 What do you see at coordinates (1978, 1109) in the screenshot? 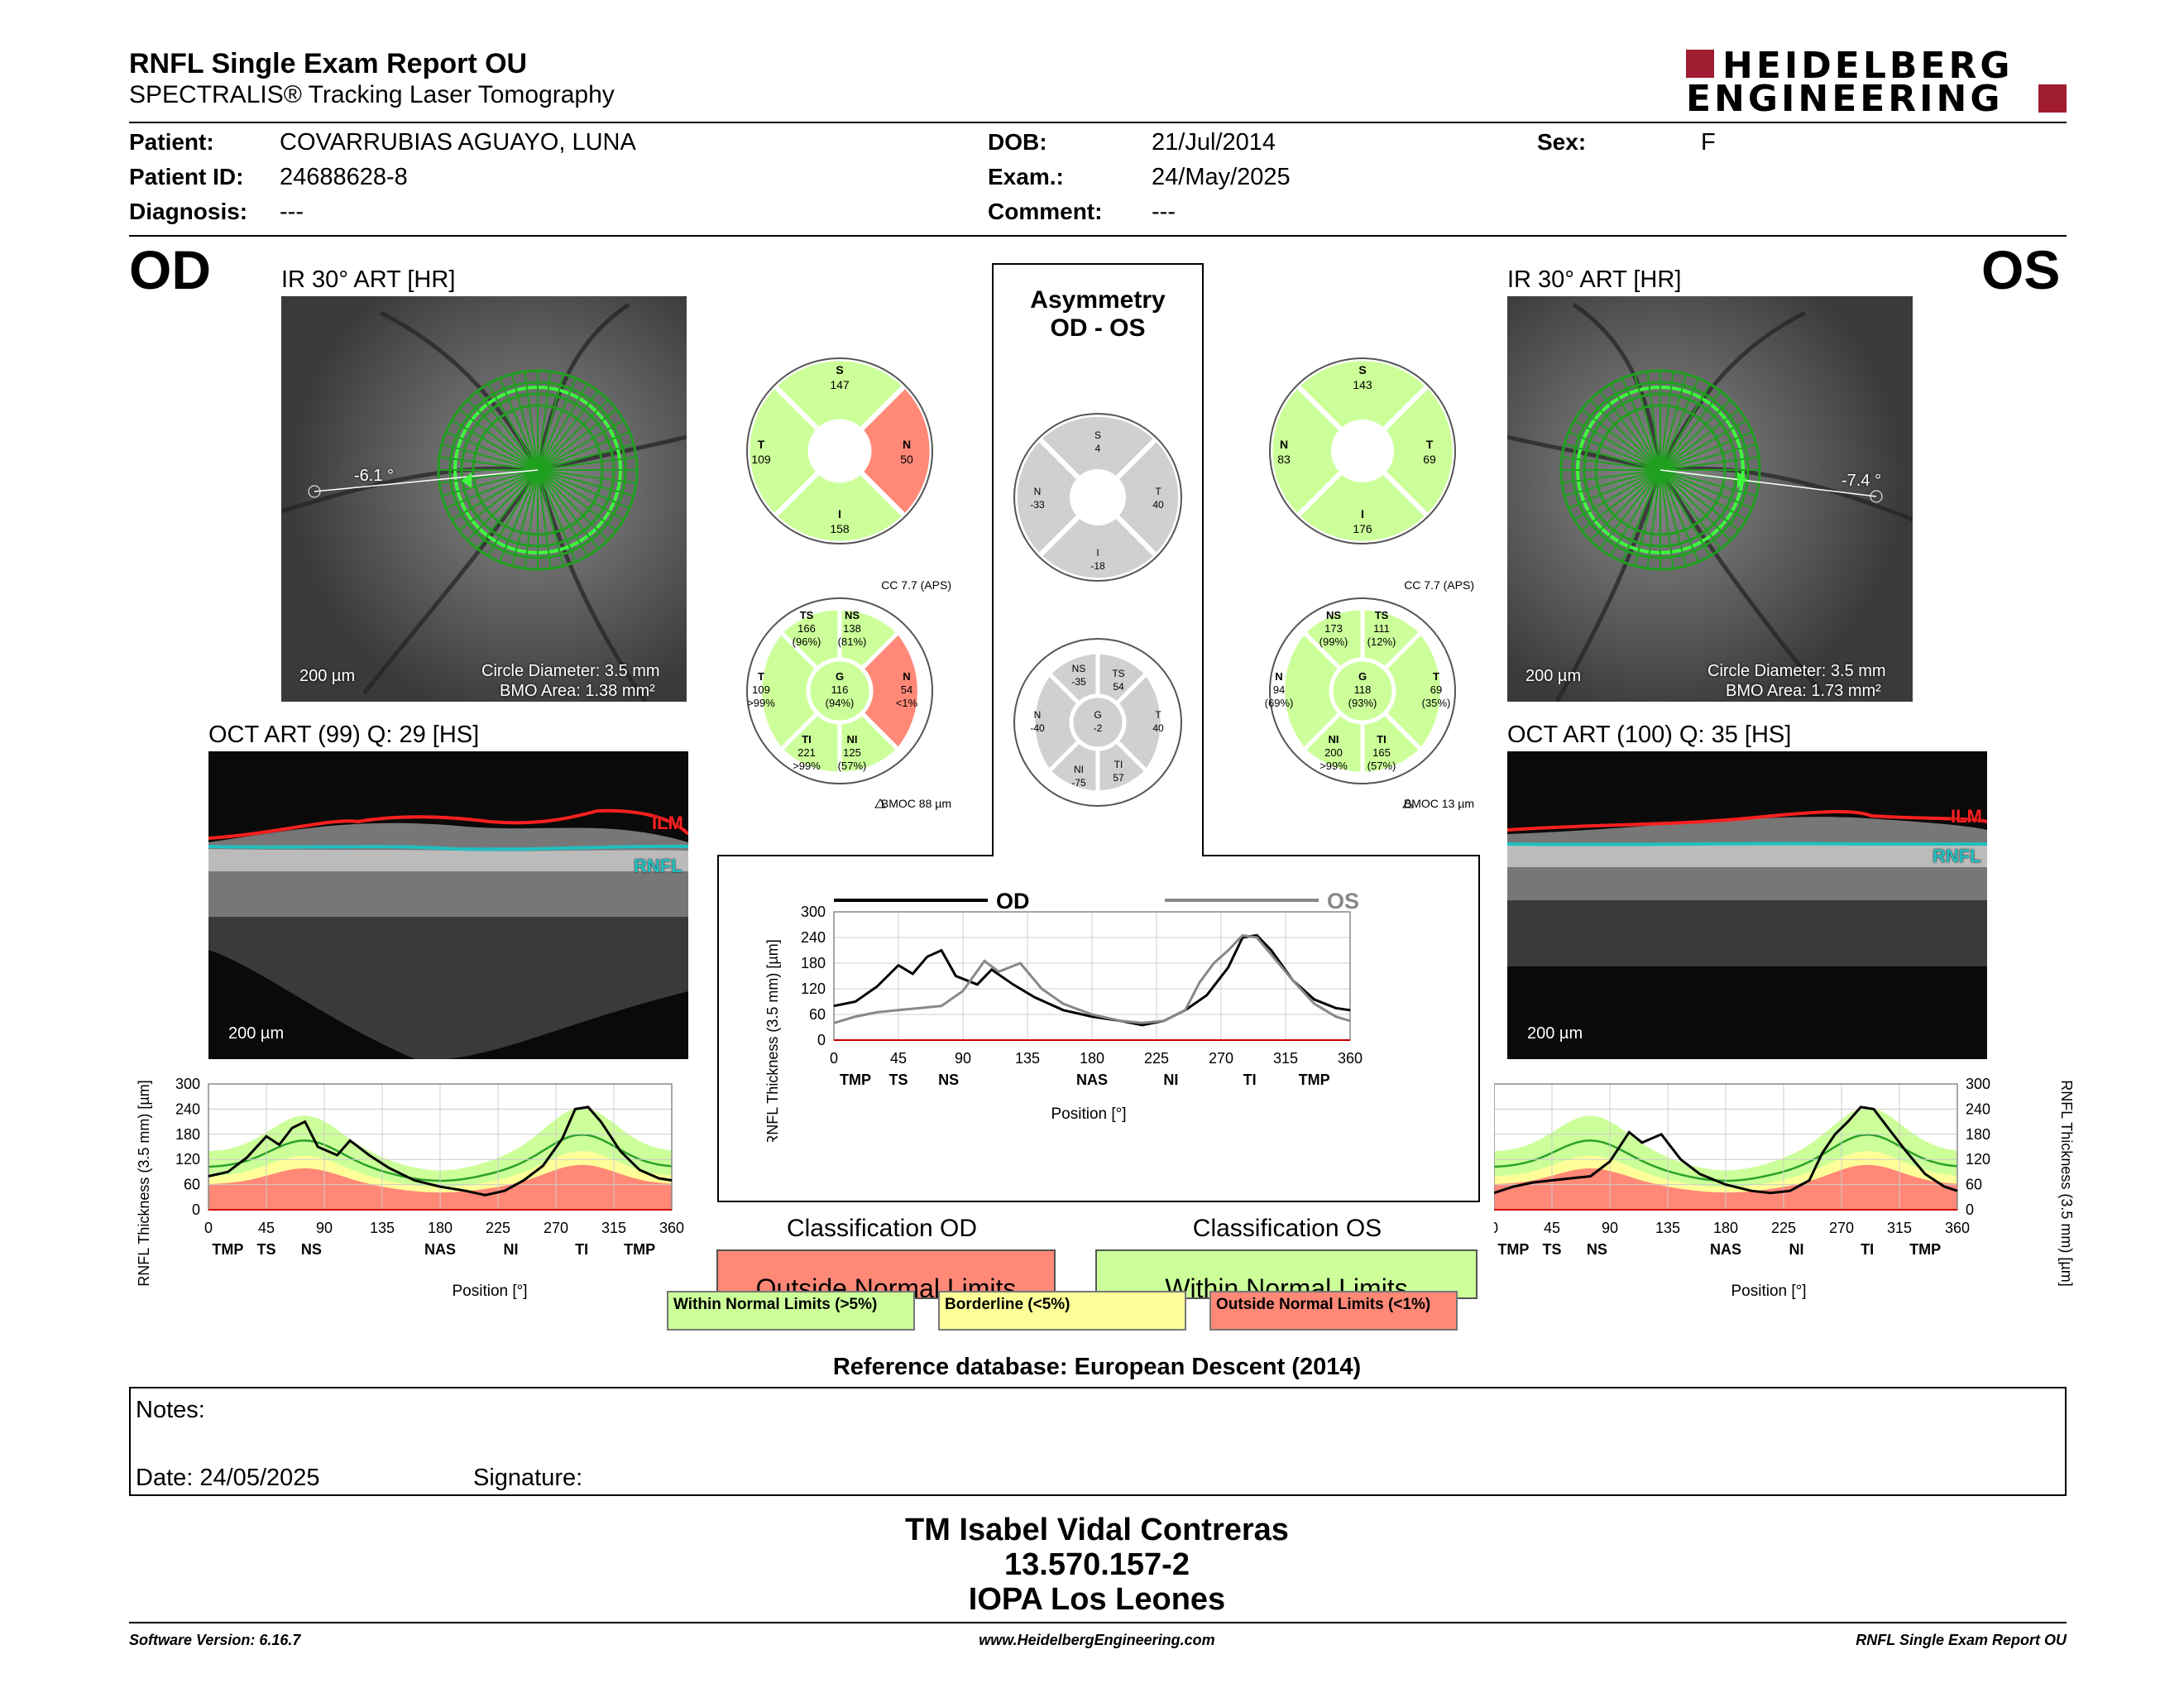
I see `y-tick-label: 240` at bounding box center [1978, 1109].